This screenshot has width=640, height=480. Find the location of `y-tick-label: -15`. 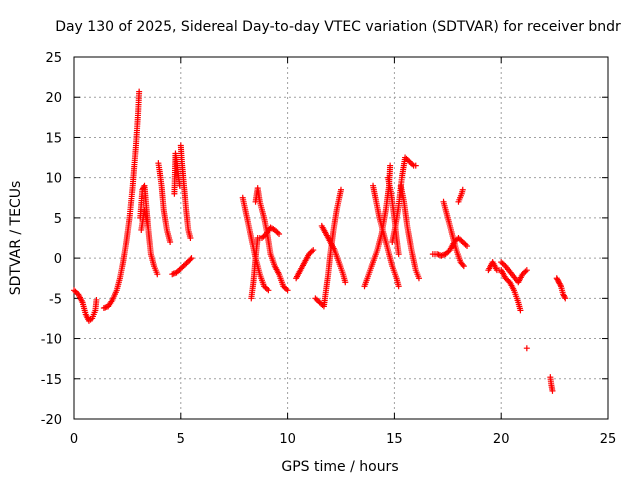

y-tick-label: -15 is located at coordinates (51, 380).